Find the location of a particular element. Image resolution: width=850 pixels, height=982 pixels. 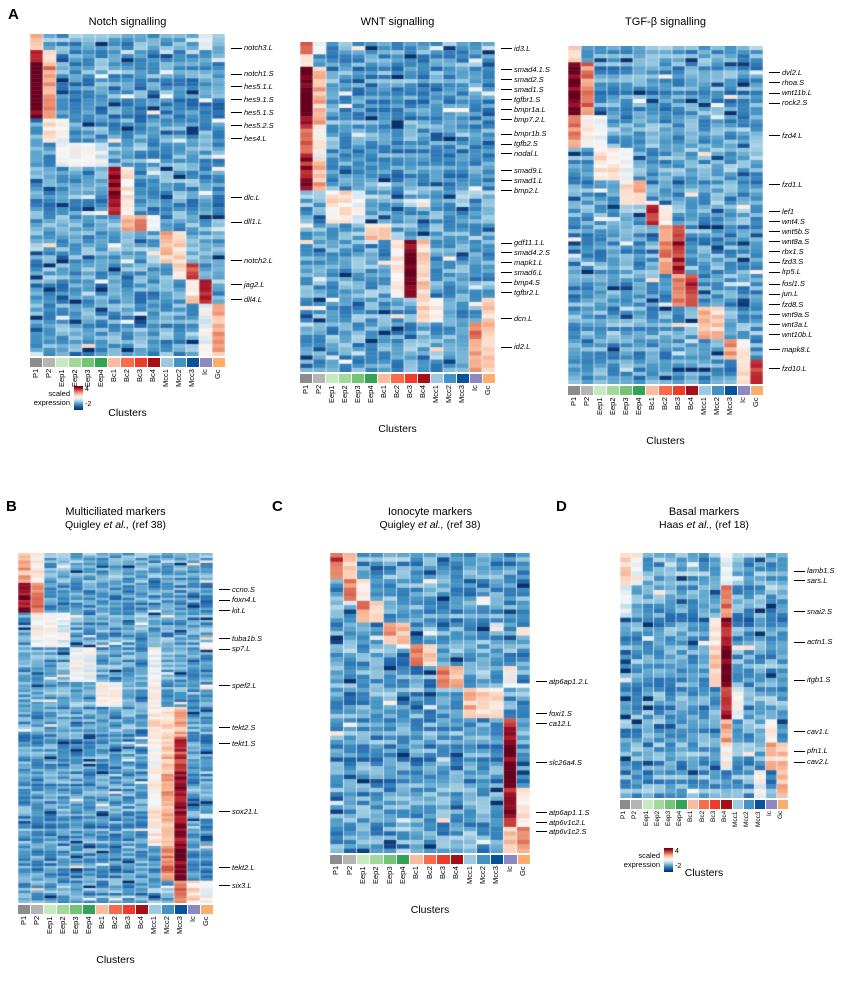

cluster-label-gc: Gc is located at coordinates (780, 815).